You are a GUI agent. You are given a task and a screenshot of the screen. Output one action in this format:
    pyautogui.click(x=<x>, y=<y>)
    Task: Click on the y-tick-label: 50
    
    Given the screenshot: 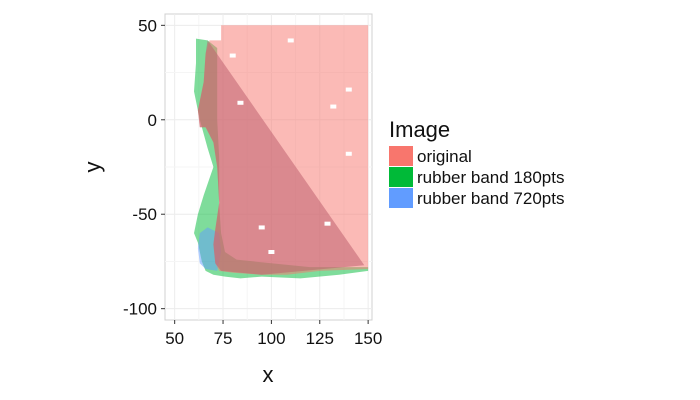 What is the action you would take?
    pyautogui.click(x=147, y=25)
    